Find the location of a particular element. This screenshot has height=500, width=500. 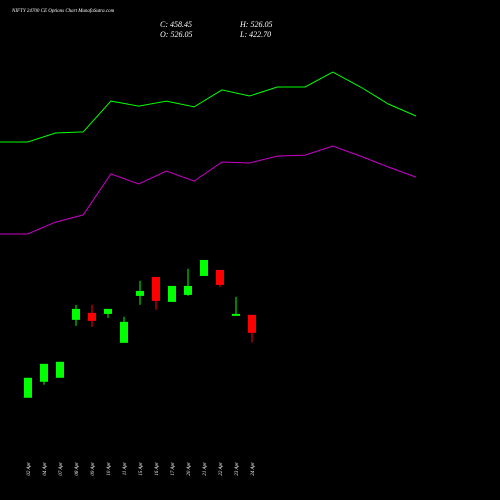

x-tick-label: 11 Apr is located at coordinates (125, 468).